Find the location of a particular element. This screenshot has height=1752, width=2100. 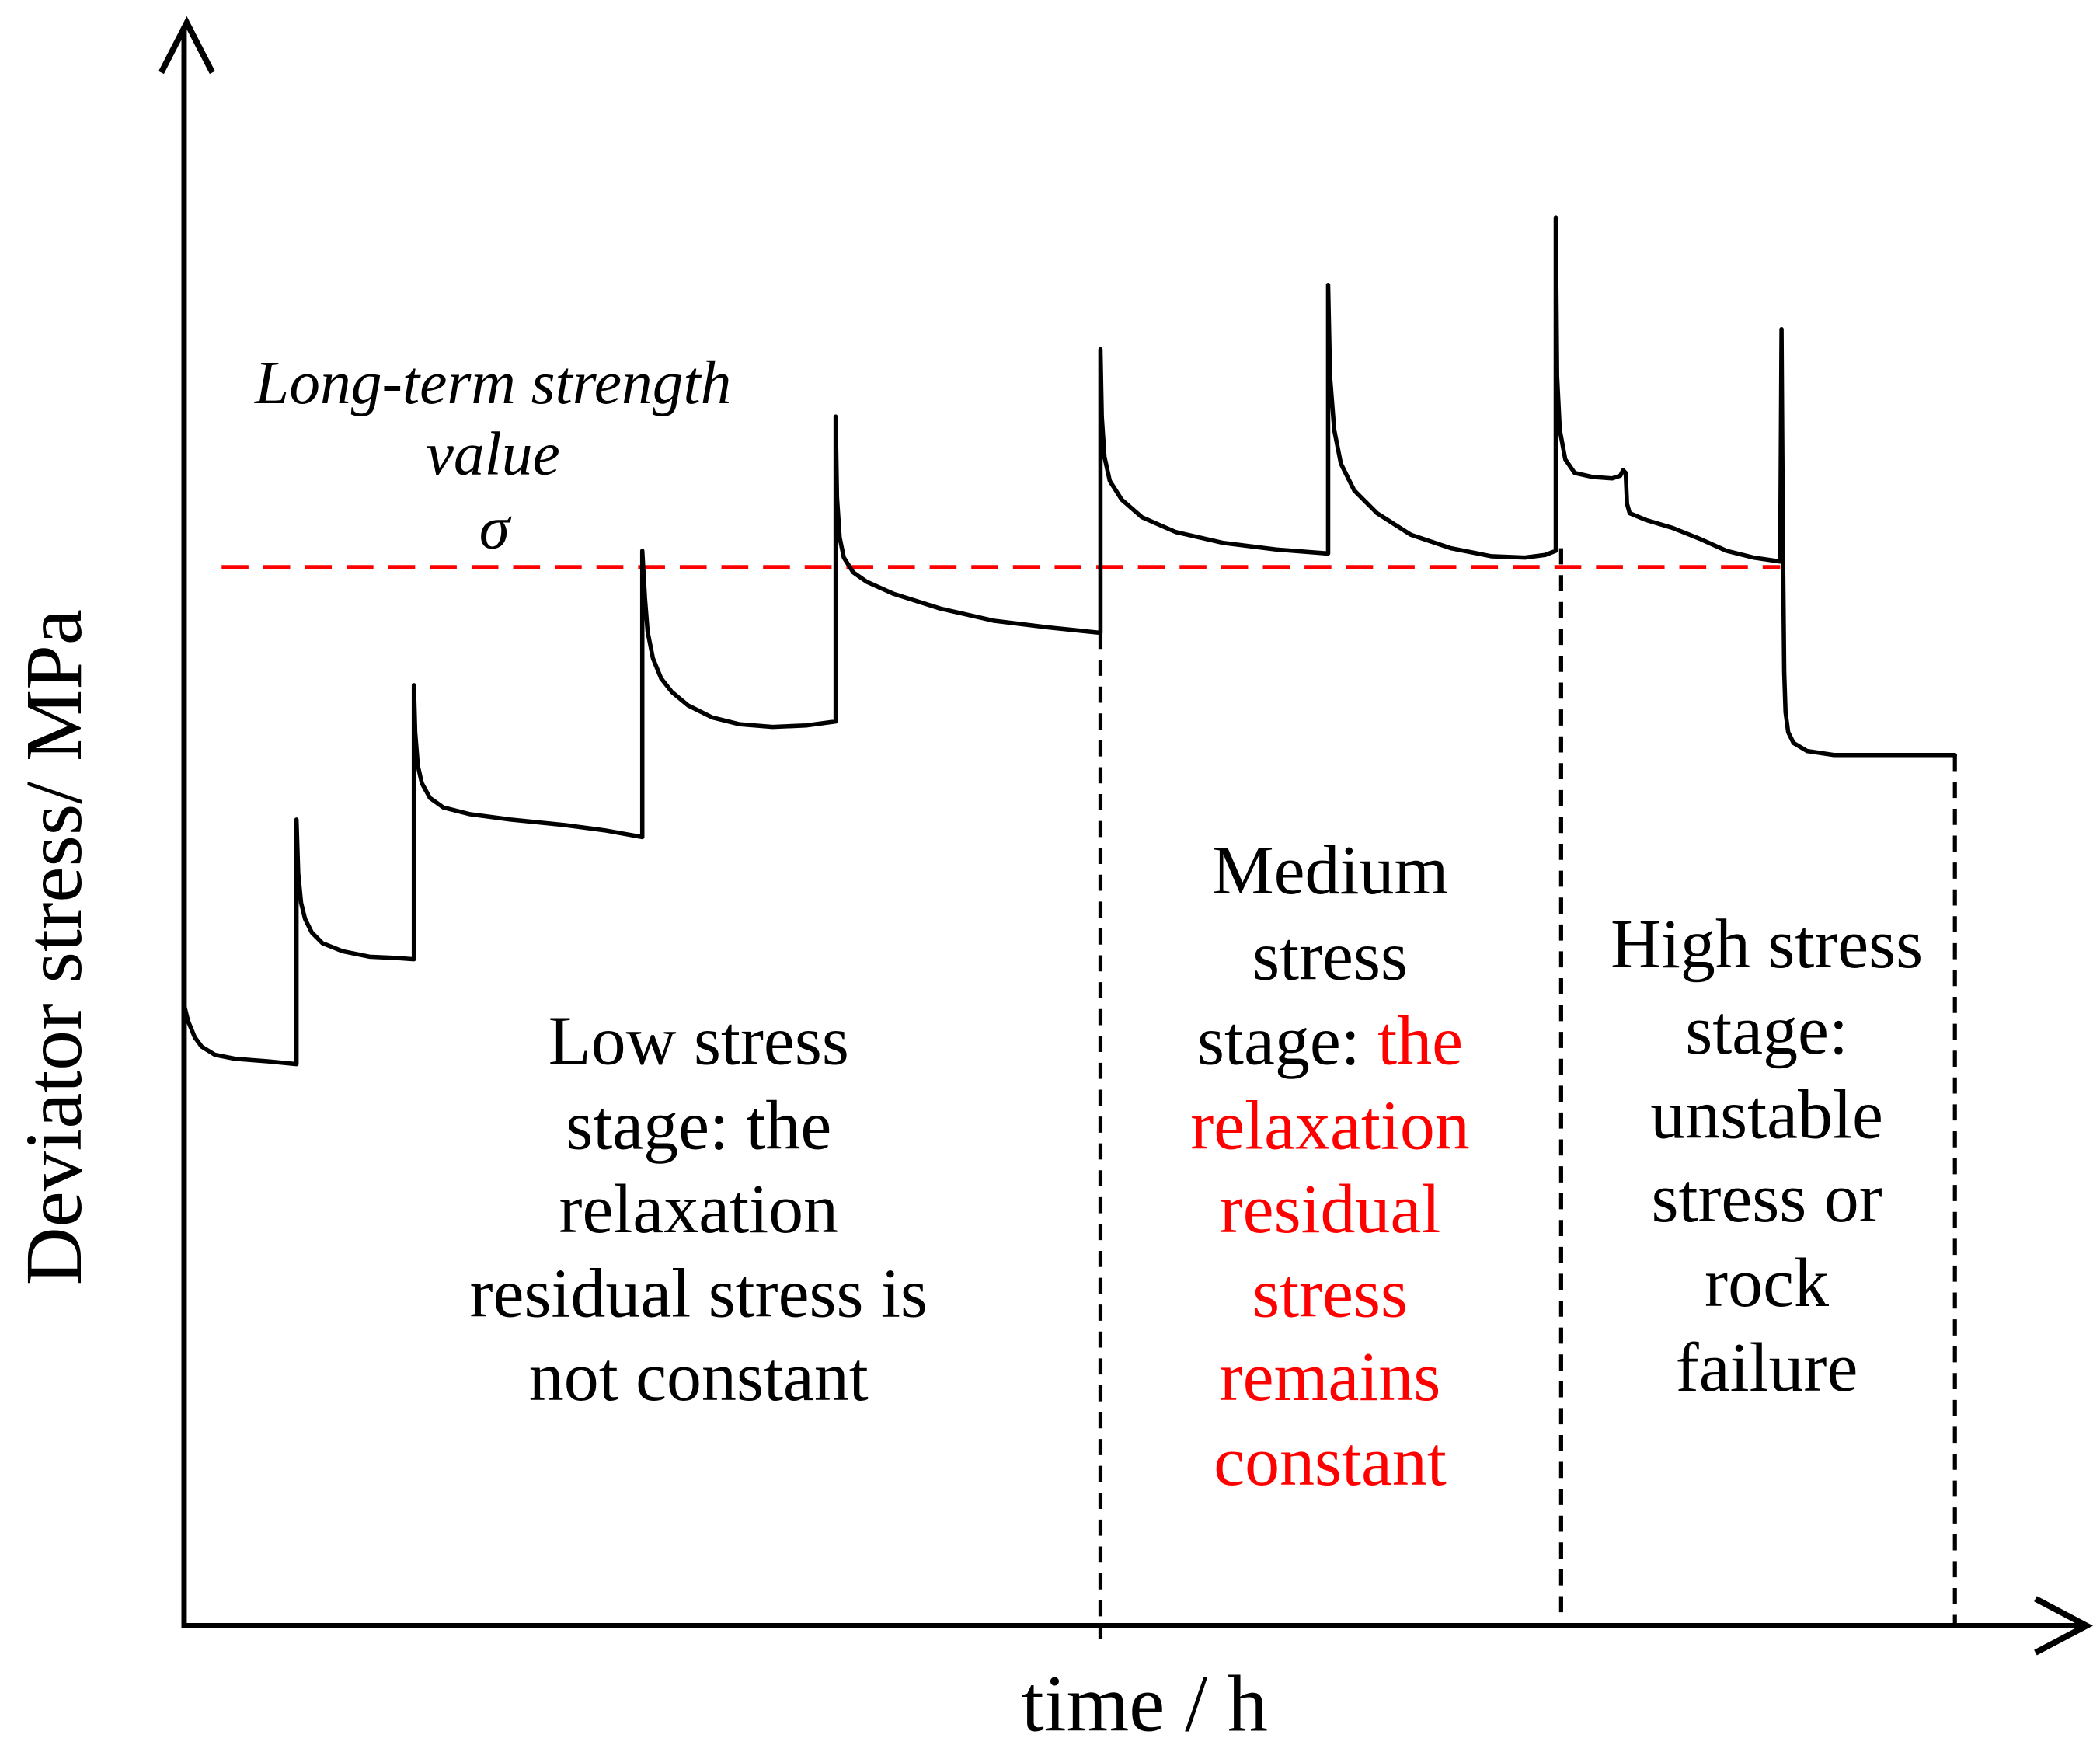

low-stage-line-2: stage: the is located at coordinates (698, 1126).